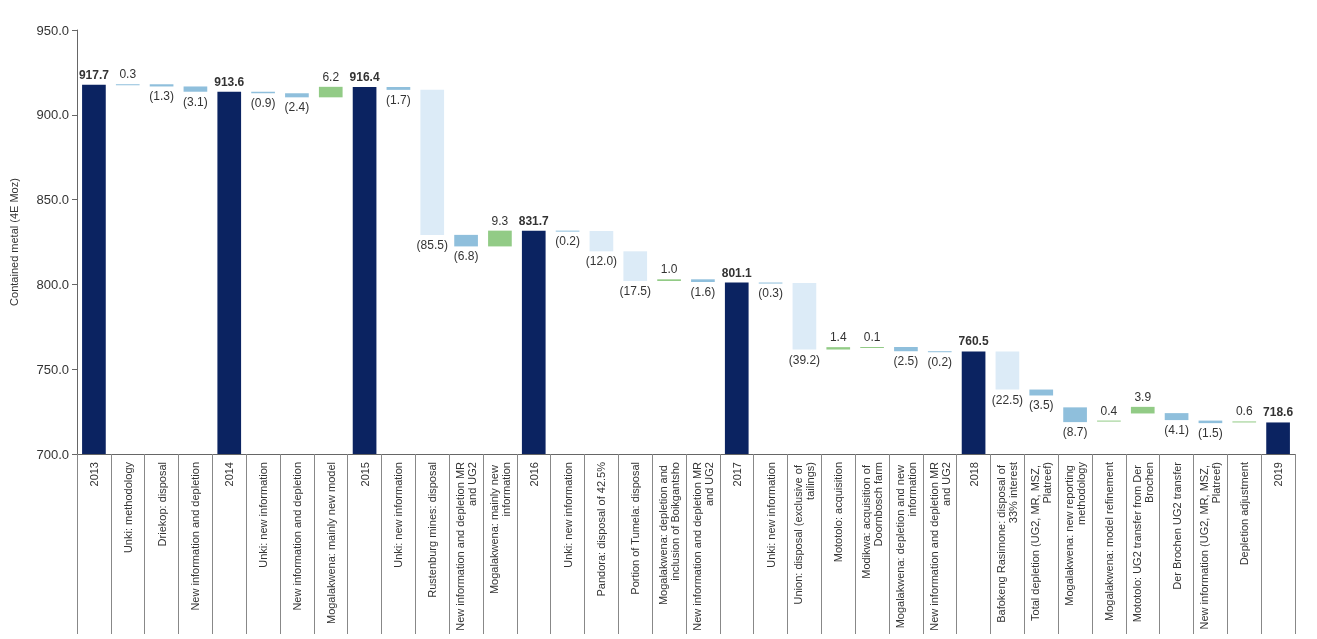 The image size is (1317, 639). I want to click on data-label: (12.0), so click(601, 261).